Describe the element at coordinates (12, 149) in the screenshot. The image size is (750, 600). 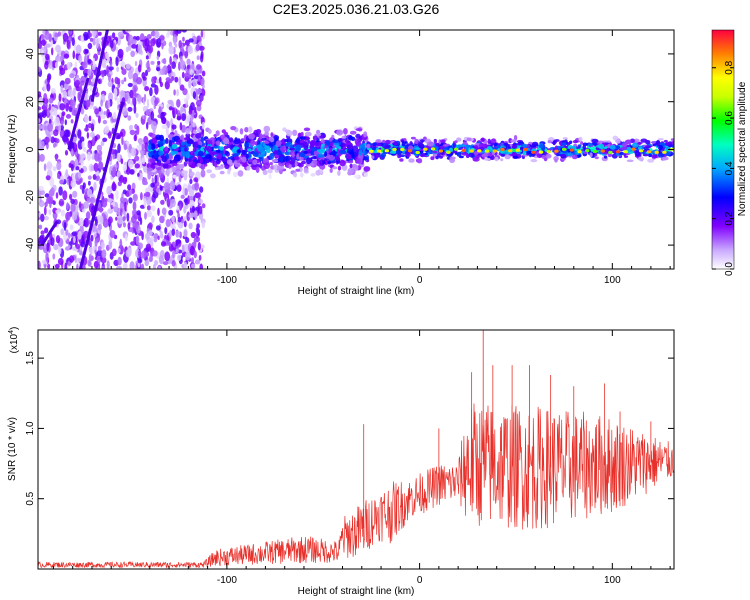
I see `spectrogram-y-label: Frequency (Hz)` at that location.